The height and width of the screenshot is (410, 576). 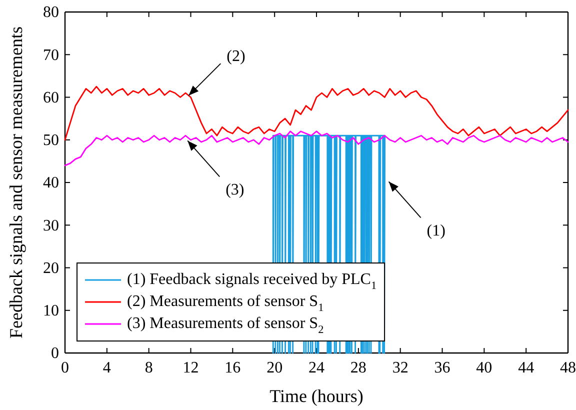 What do you see at coordinates (526, 367) in the screenshot?
I see `x-tick-label: 44` at bounding box center [526, 367].